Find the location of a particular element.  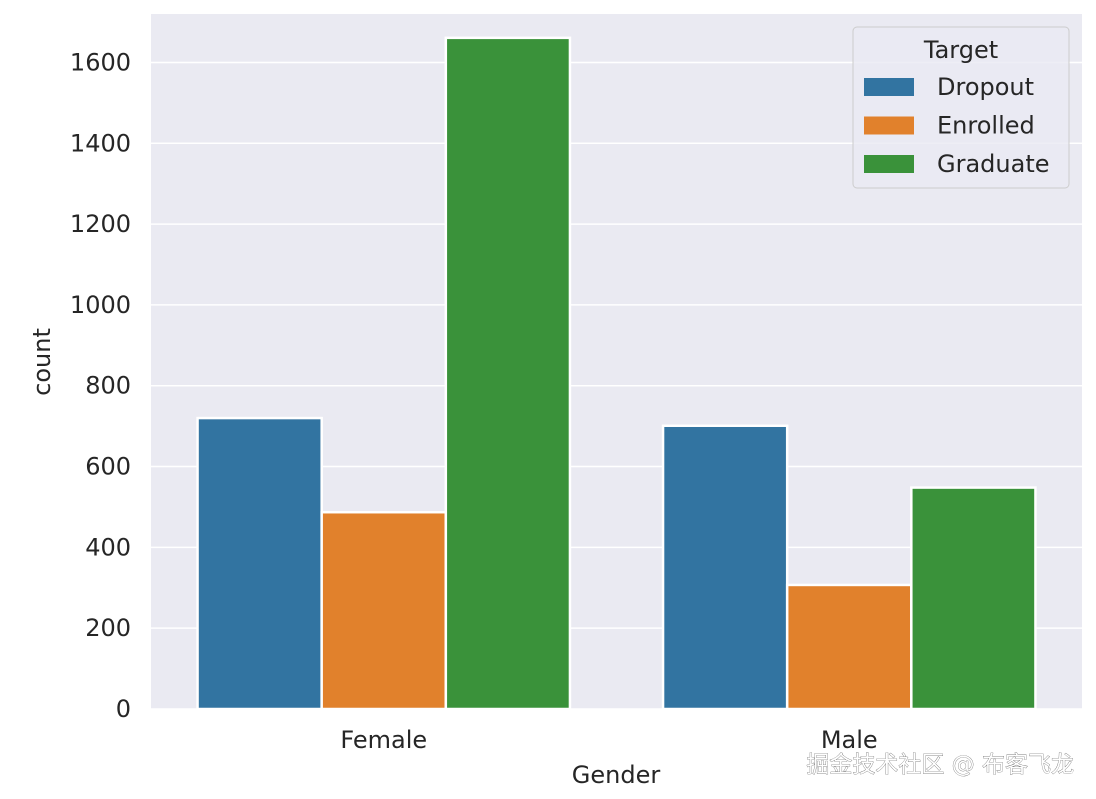

y-tick-label: 1400 is located at coordinates (100, 143).